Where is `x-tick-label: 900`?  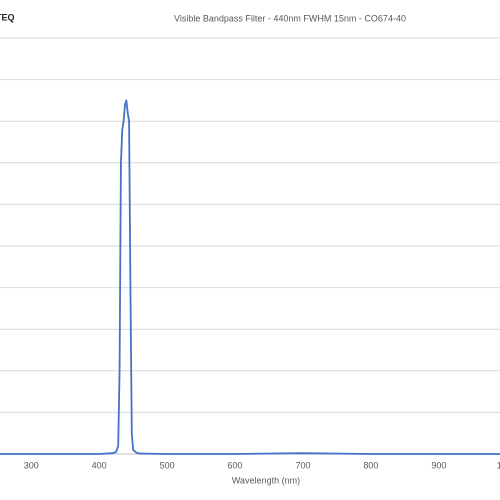
x-tick-label: 900 is located at coordinates (438, 465).